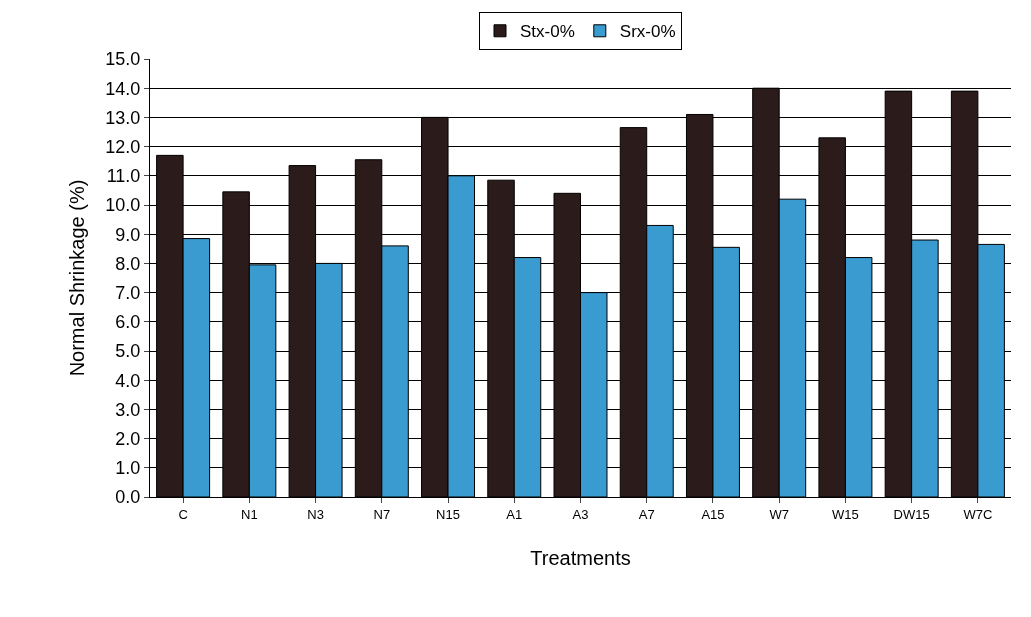 Image resolution: width=1031 pixels, height=617 pixels. Describe the element at coordinates (128, 438) in the screenshot. I see `y-tick-label: 2.0` at that location.